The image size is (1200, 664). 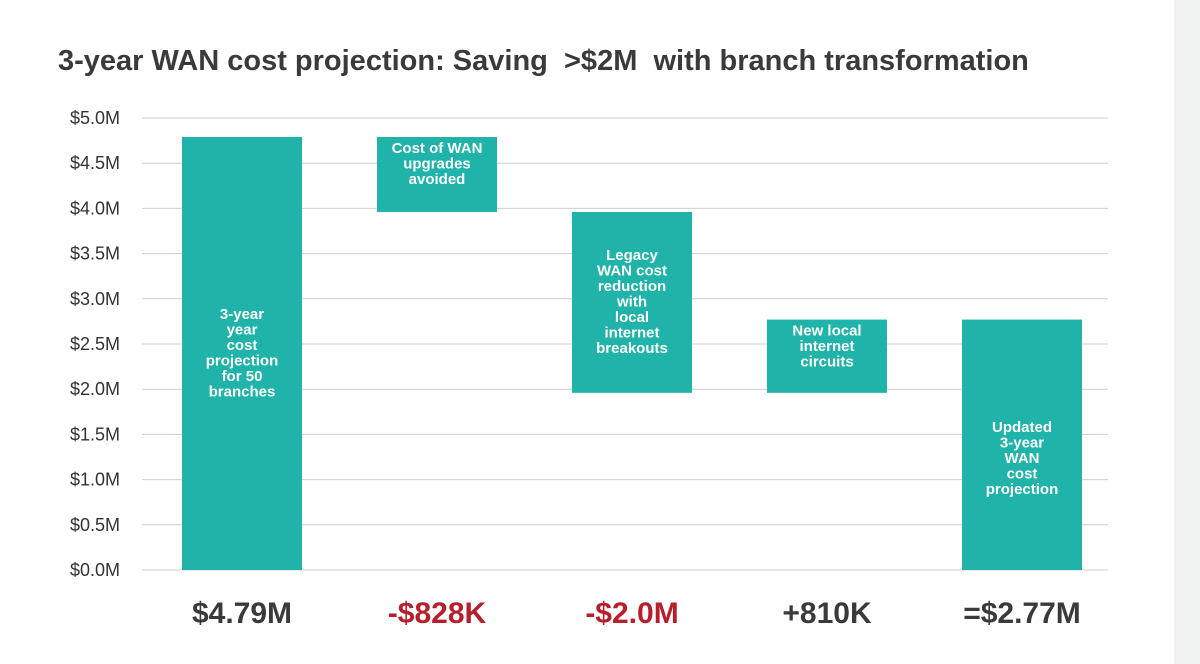 I want to click on y-tick-label: $3.5M, so click(x=95, y=254).